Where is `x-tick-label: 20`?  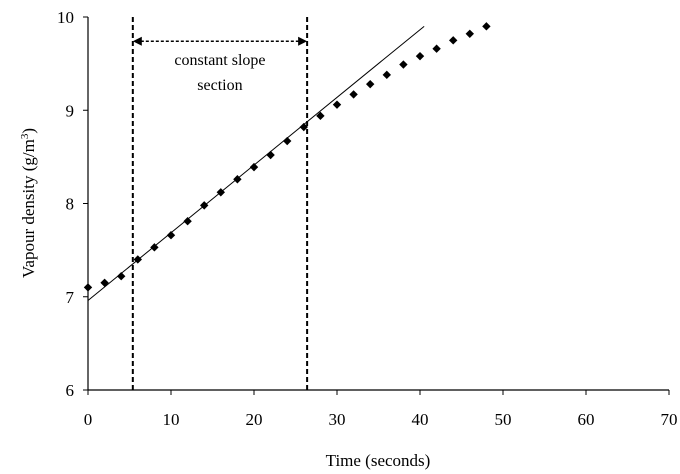
x-tick-label: 20 is located at coordinates (254, 419).